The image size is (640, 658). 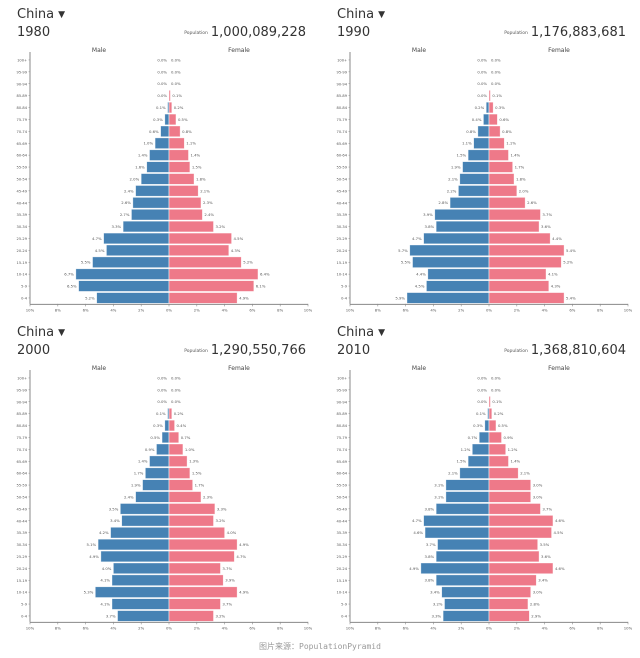 What do you see at coordinates (565, 32) in the screenshot?
I see `population-readout: Population 1,176,883,681` at bounding box center [565, 32].